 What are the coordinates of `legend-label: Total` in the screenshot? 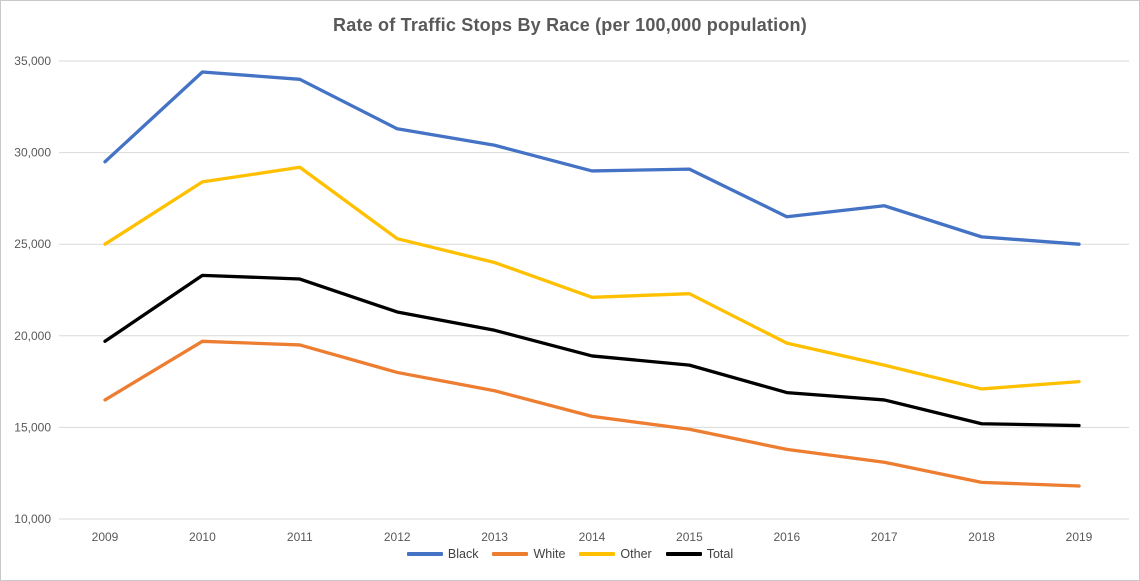 It's located at (720, 554).